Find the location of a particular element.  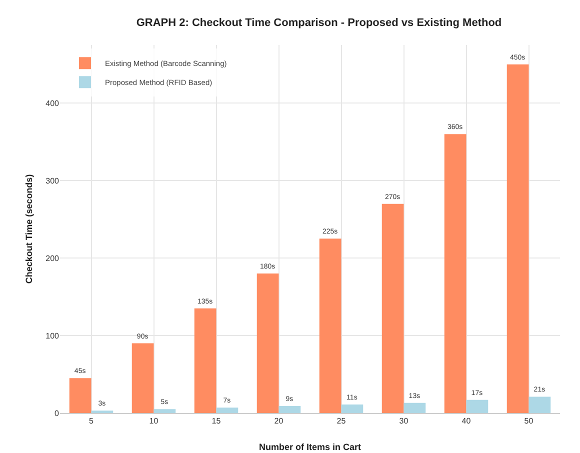

y-tick-label: 400 is located at coordinates (53, 103).